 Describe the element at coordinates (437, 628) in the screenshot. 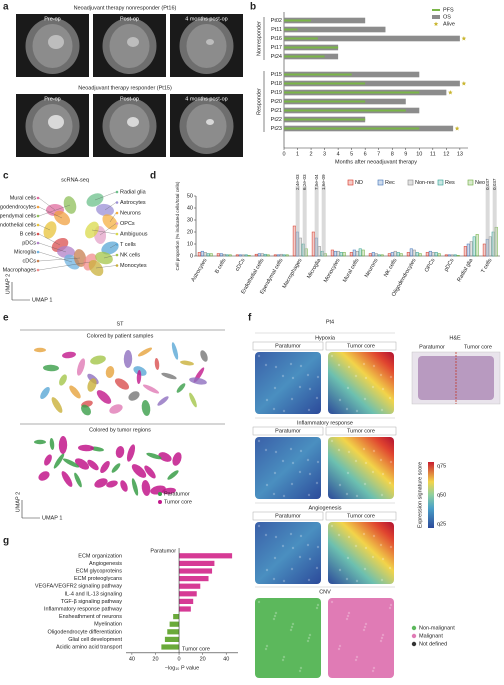

I see `legend-label: Non-malignant` at that location.